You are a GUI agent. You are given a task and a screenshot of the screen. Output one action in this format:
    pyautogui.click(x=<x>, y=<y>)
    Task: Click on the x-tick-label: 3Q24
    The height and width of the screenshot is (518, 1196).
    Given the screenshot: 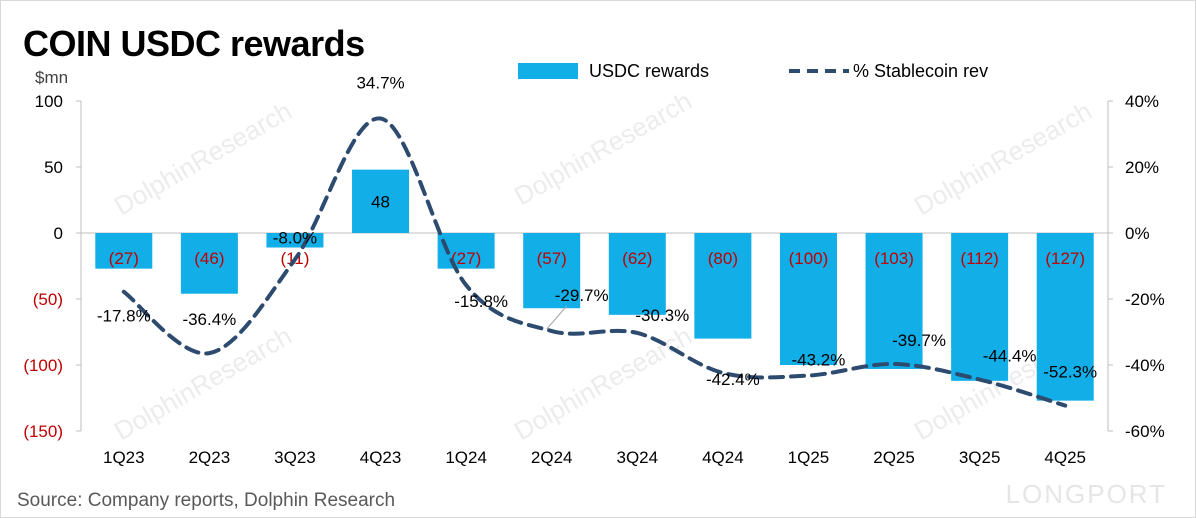 What is the action you would take?
    pyautogui.click(x=637, y=457)
    